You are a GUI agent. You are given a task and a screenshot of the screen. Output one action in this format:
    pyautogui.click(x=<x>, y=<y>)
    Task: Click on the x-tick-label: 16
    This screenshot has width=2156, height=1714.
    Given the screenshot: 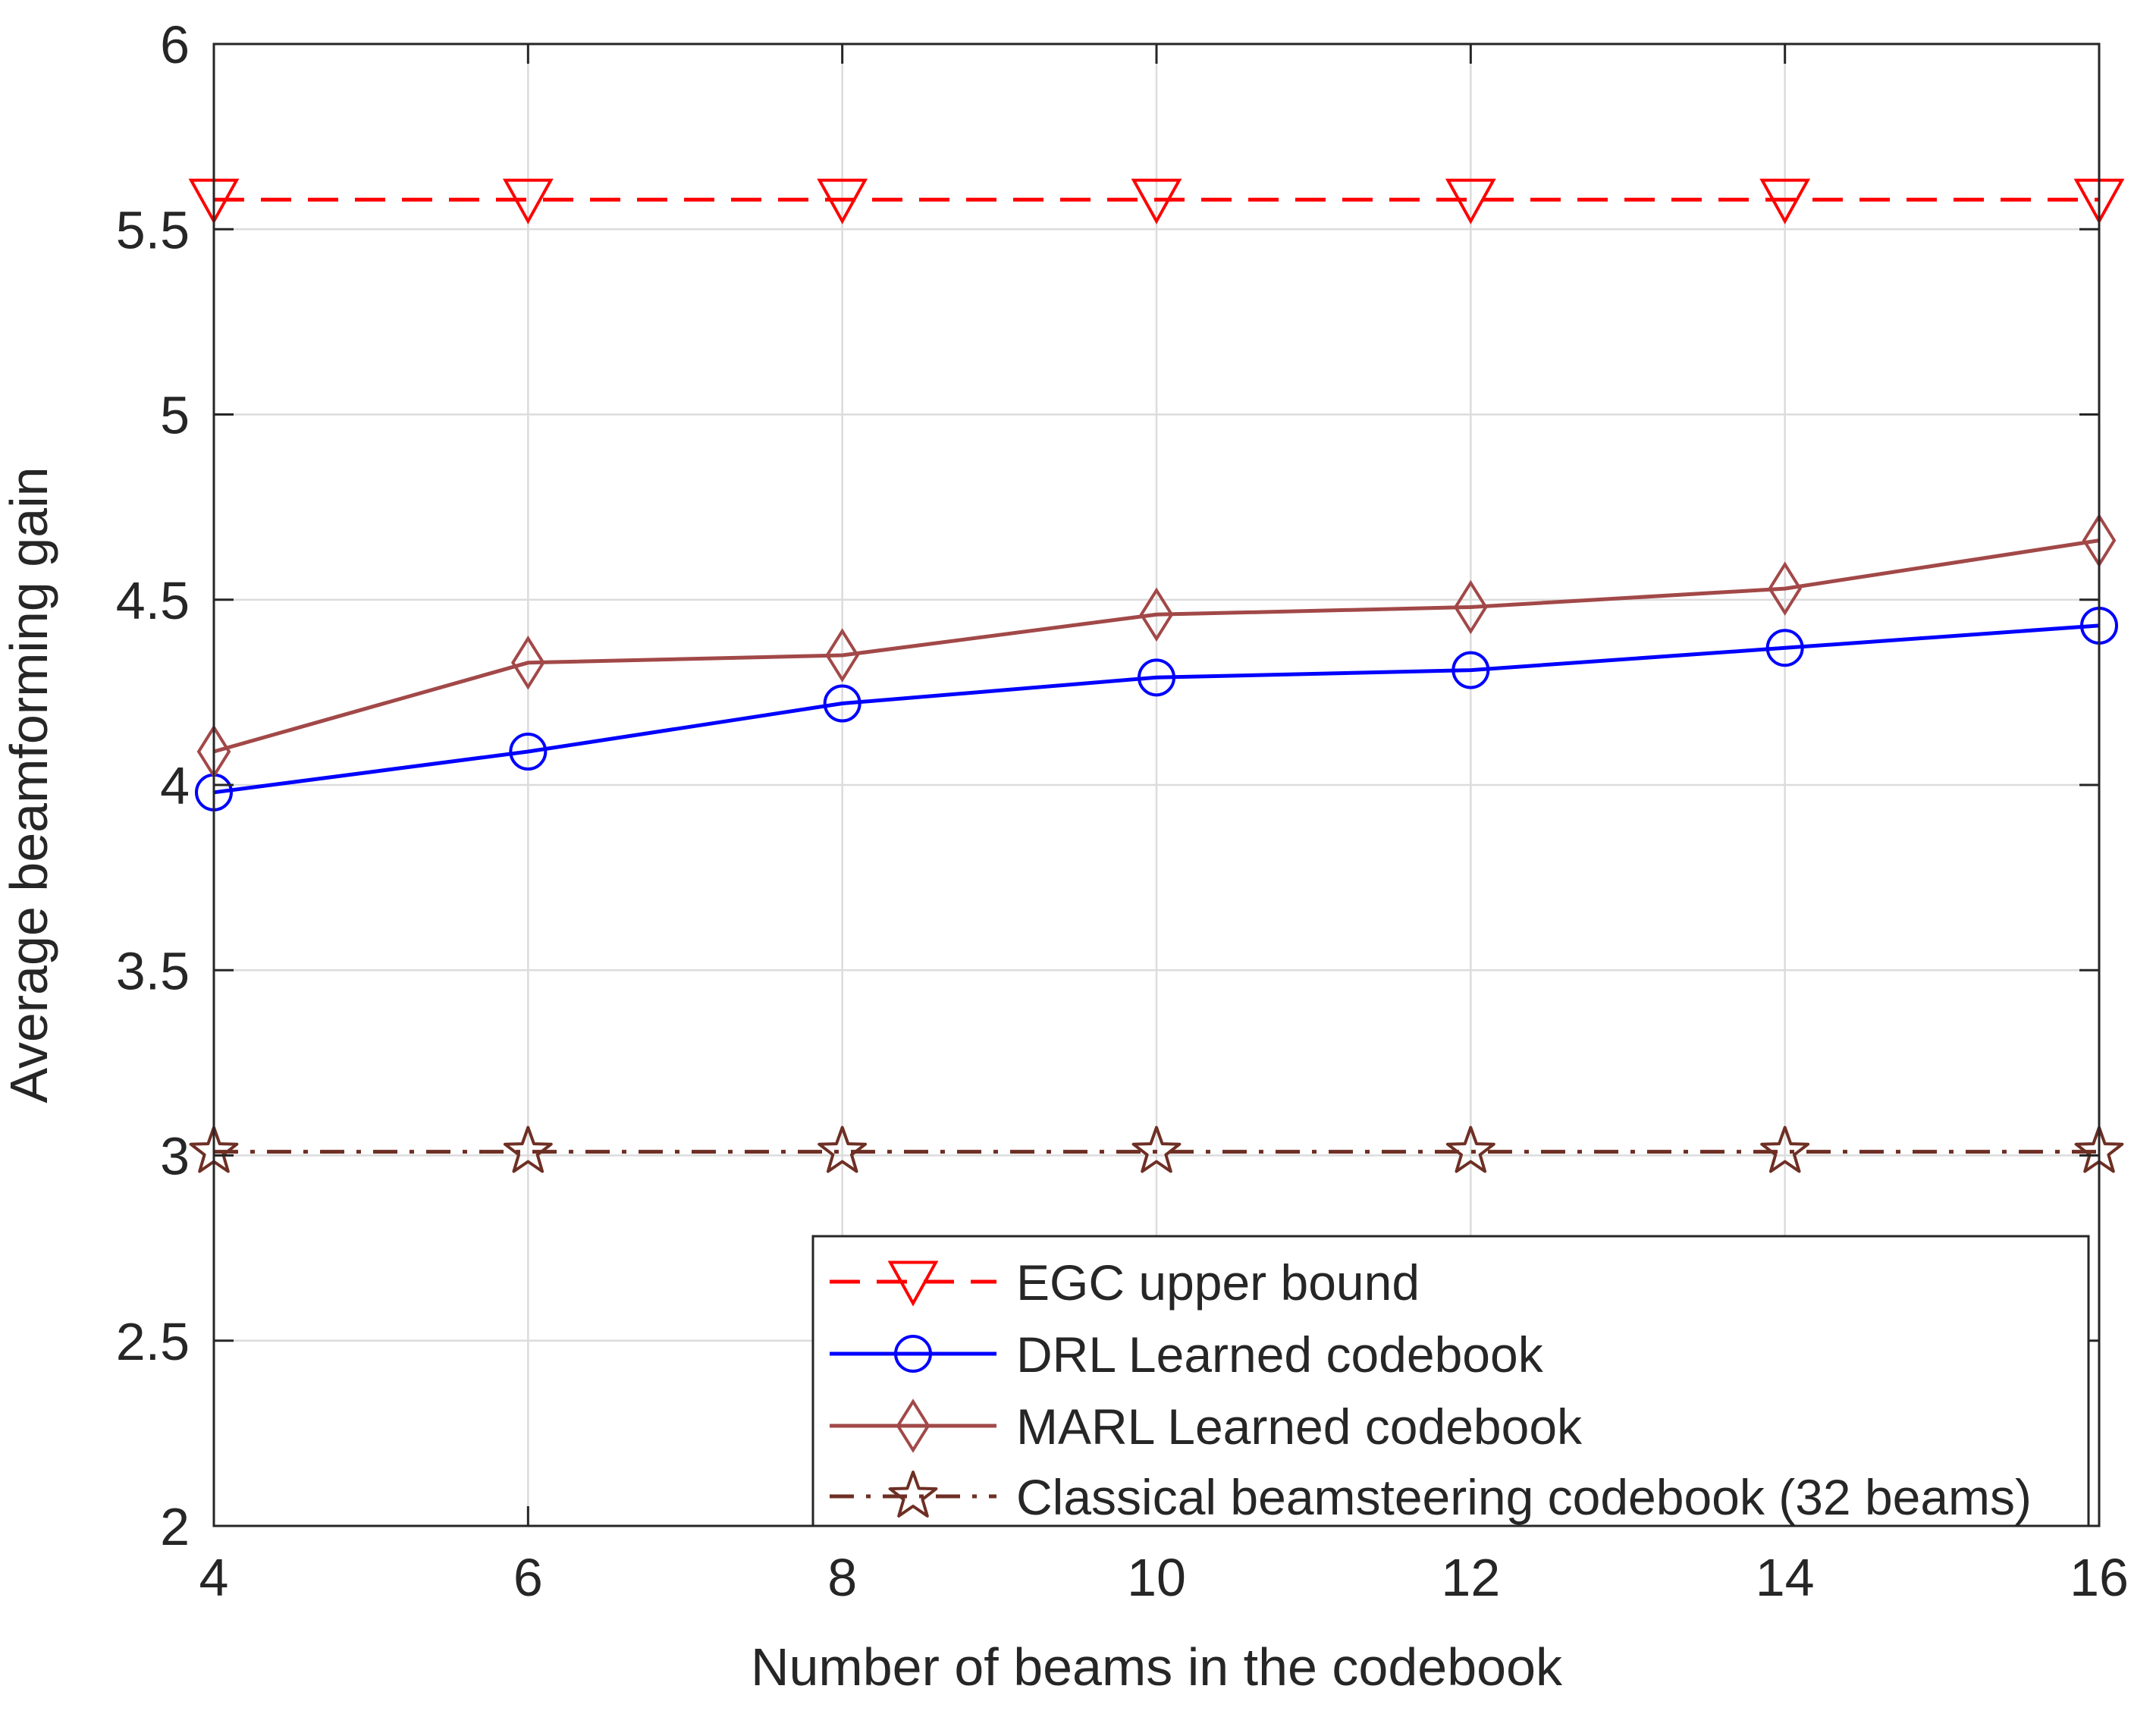 What is the action you would take?
    pyautogui.click(x=2099, y=1577)
    